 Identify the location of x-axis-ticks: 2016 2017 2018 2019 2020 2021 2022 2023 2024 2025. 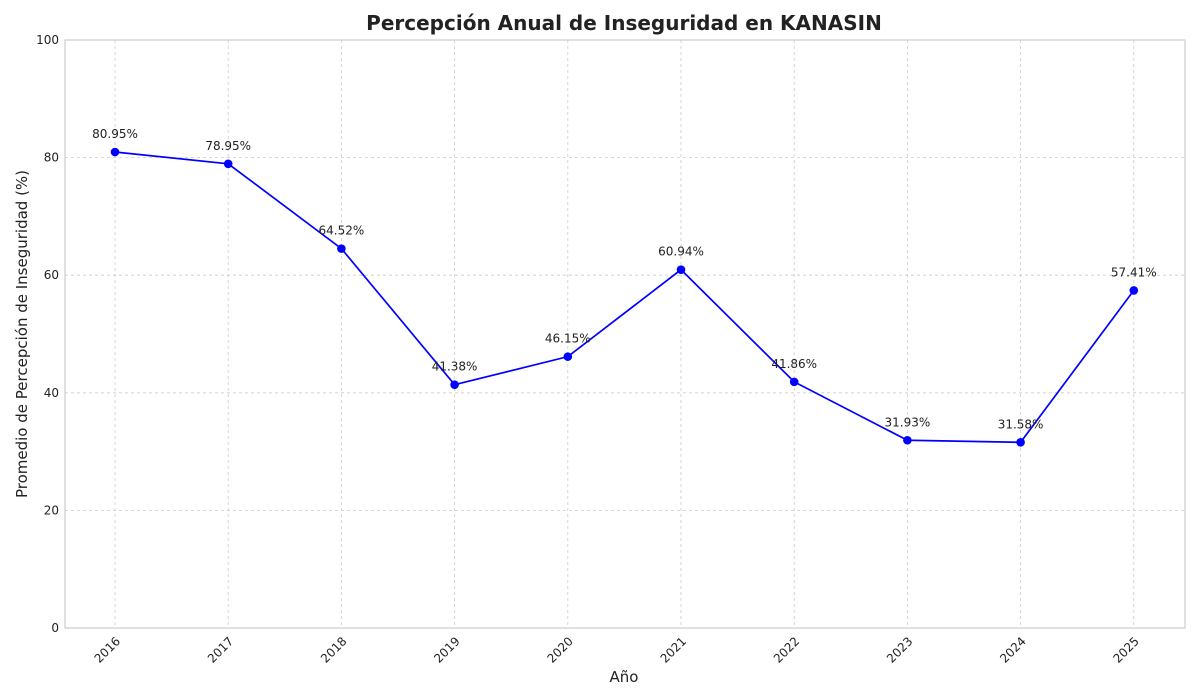
(617, 649).